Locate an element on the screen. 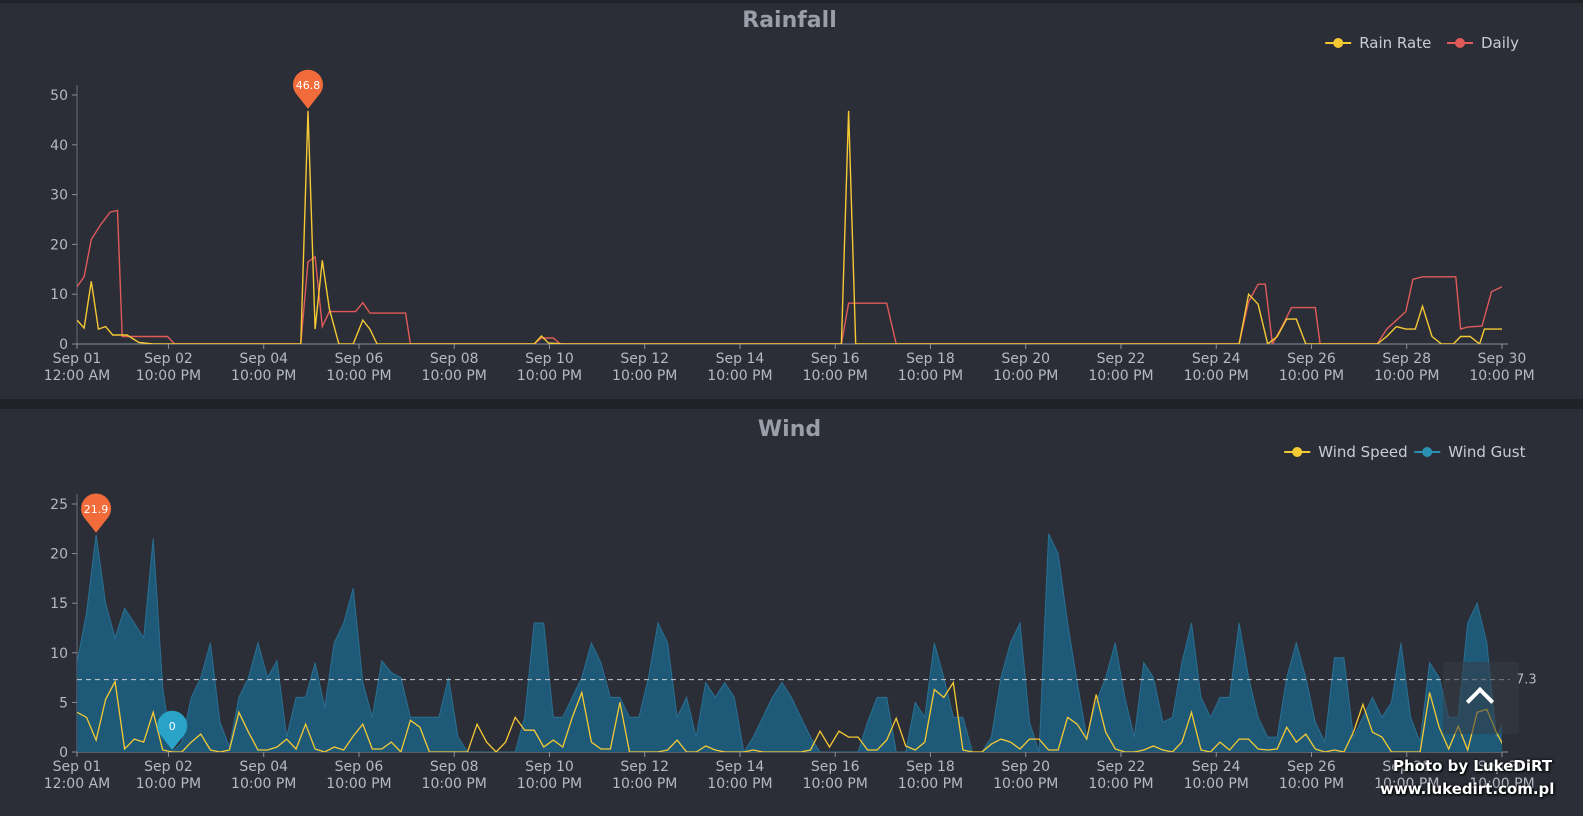 The width and height of the screenshot is (1583, 816). watermark-credit: Photo by LukeDiRT is located at coordinates (1473, 766).